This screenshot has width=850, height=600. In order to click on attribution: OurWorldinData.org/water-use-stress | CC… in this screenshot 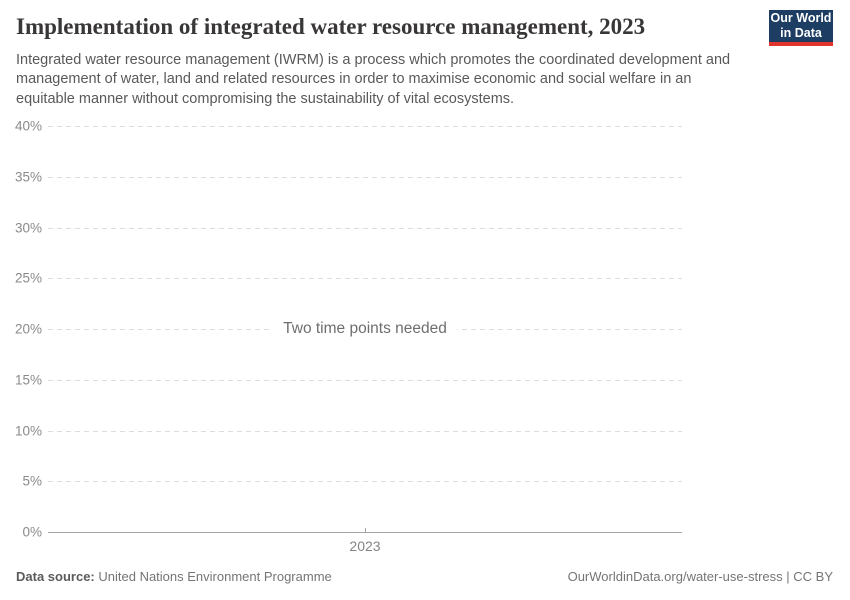, I will do `click(700, 576)`.